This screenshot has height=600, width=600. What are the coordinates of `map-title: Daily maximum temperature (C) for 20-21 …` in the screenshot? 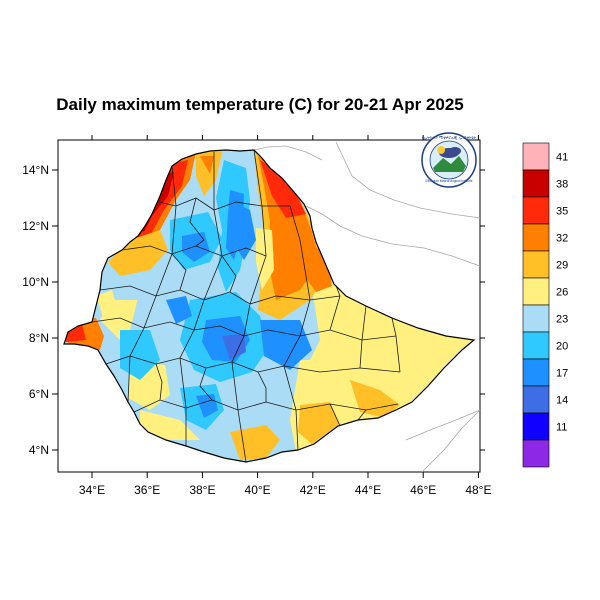 It's located at (260, 104).